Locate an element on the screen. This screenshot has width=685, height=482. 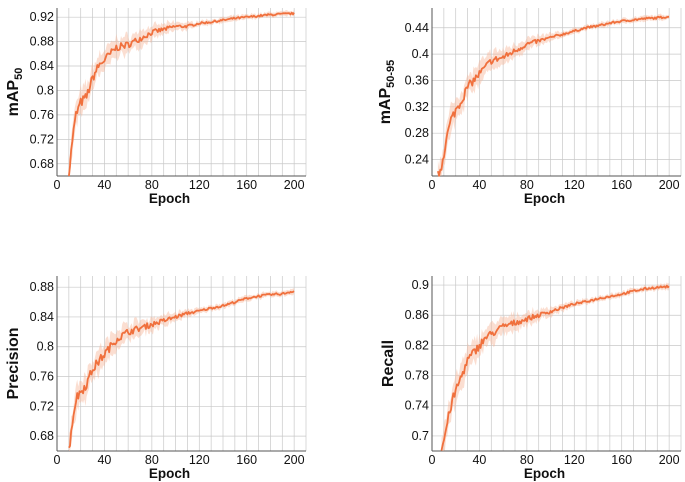
y-tick-label: 0.86 is located at coordinates (417, 315).